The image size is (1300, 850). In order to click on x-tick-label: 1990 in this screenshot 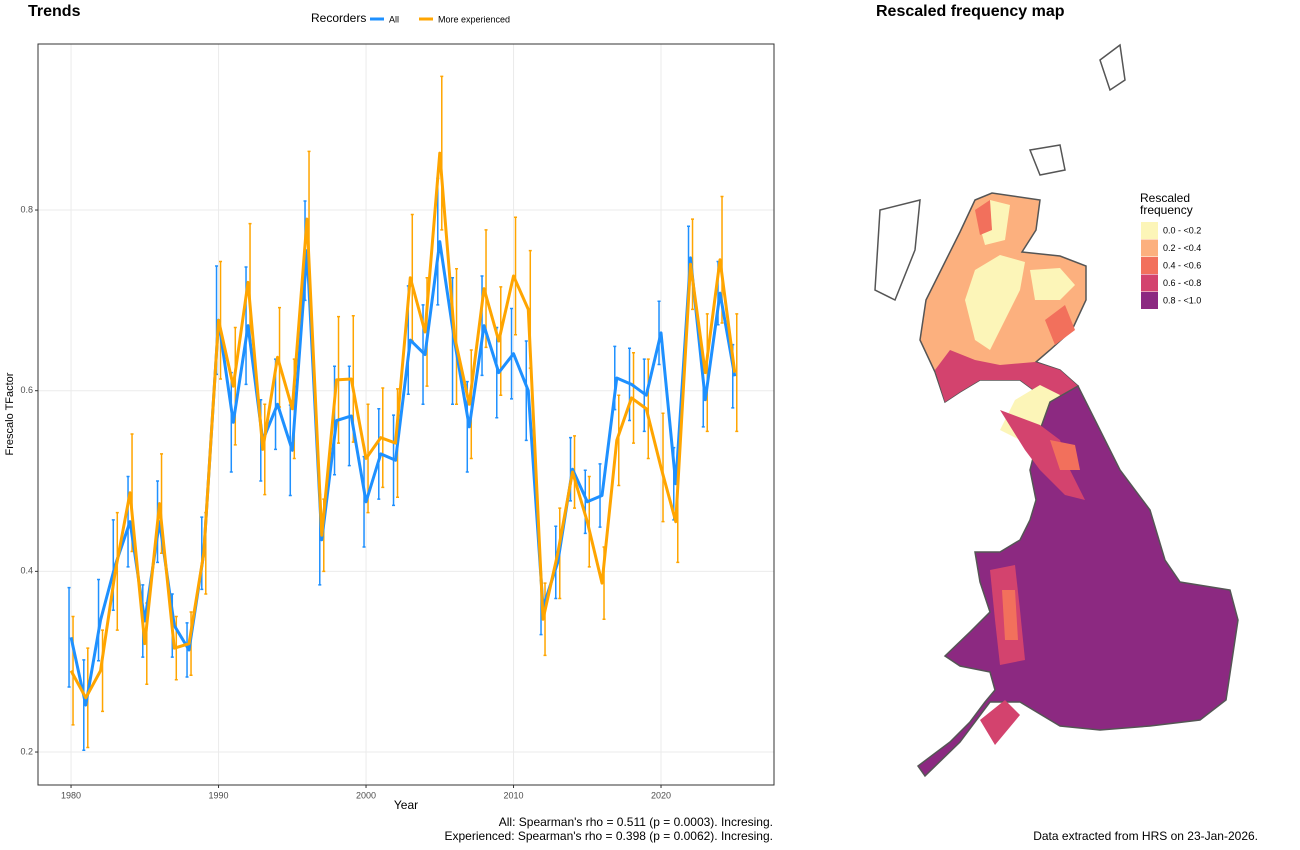, I will do `click(219, 795)`.